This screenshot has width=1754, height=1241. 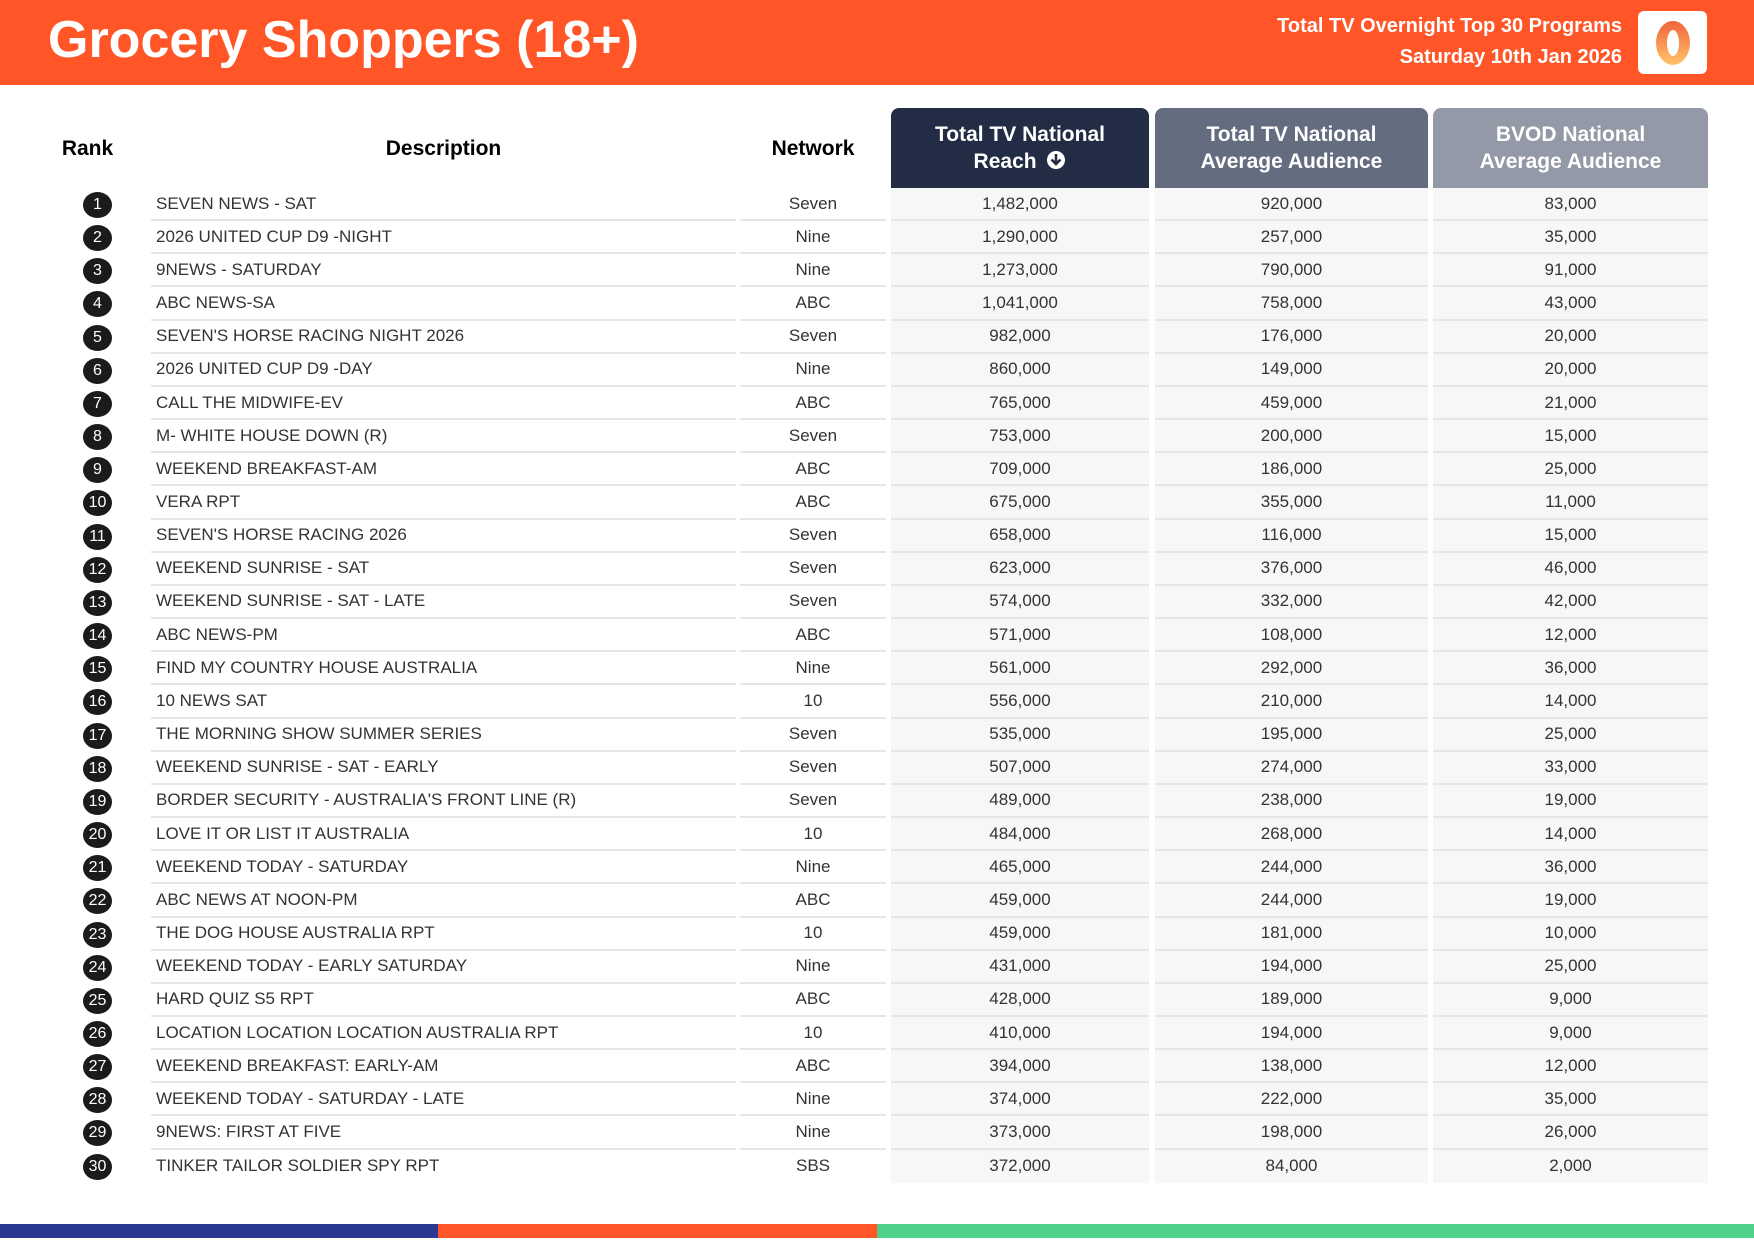 What do you see at coordinates (1020, 134) in the screenshot?
I see `reach-line1: Total TV National` at bounding box center [1020, 134].